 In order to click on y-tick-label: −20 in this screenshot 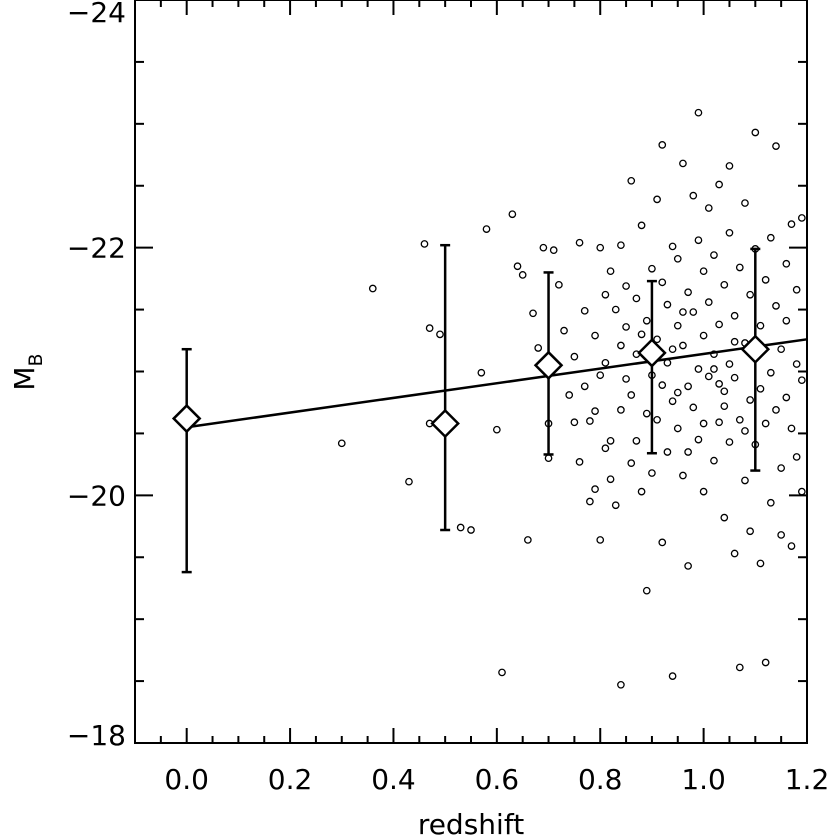, I will do `click(96, 495)`.